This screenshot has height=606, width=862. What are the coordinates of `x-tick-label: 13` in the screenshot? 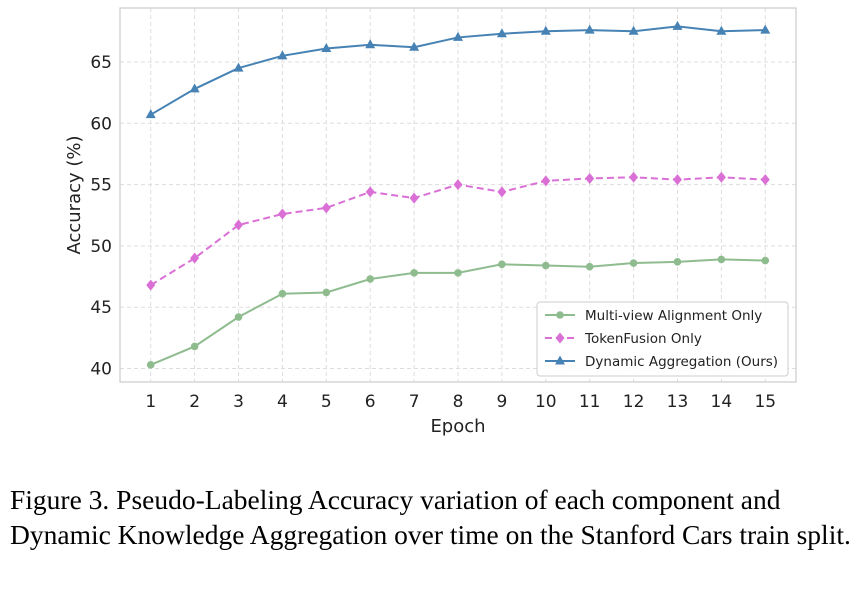 It's located at (678, 402).